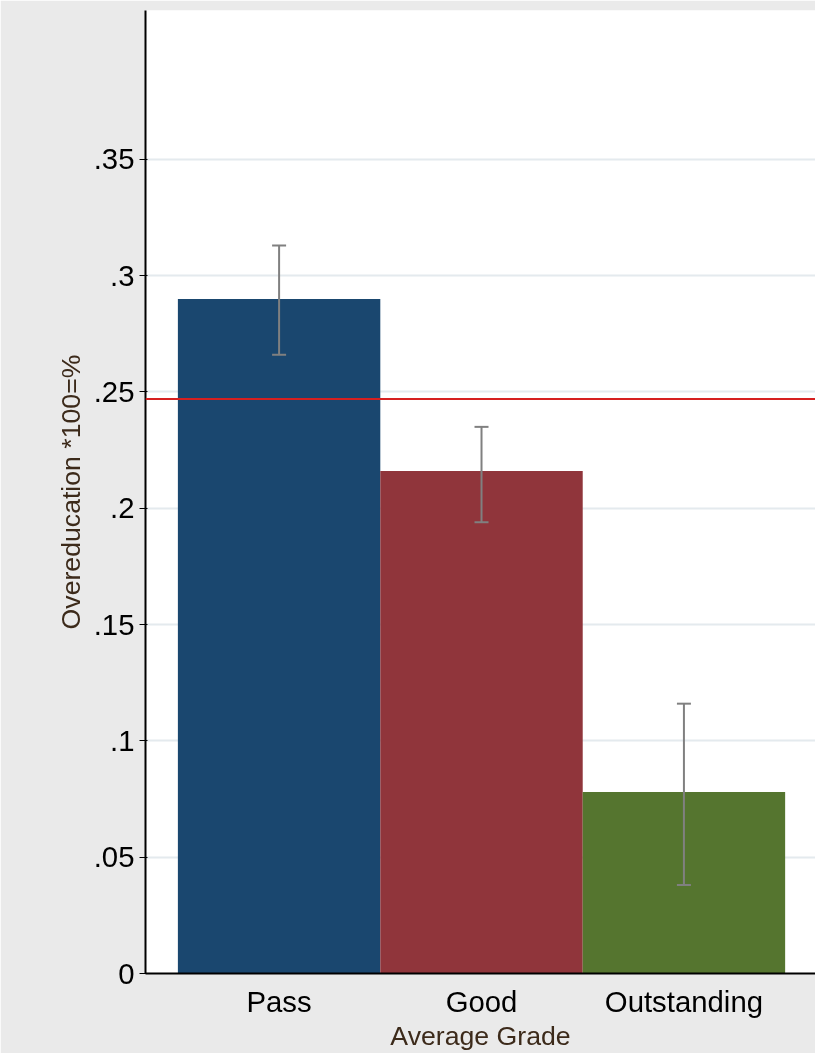 This screenshot has width=815, height=1058. I want to click on y-tick-label: .15, so click(114, 624).